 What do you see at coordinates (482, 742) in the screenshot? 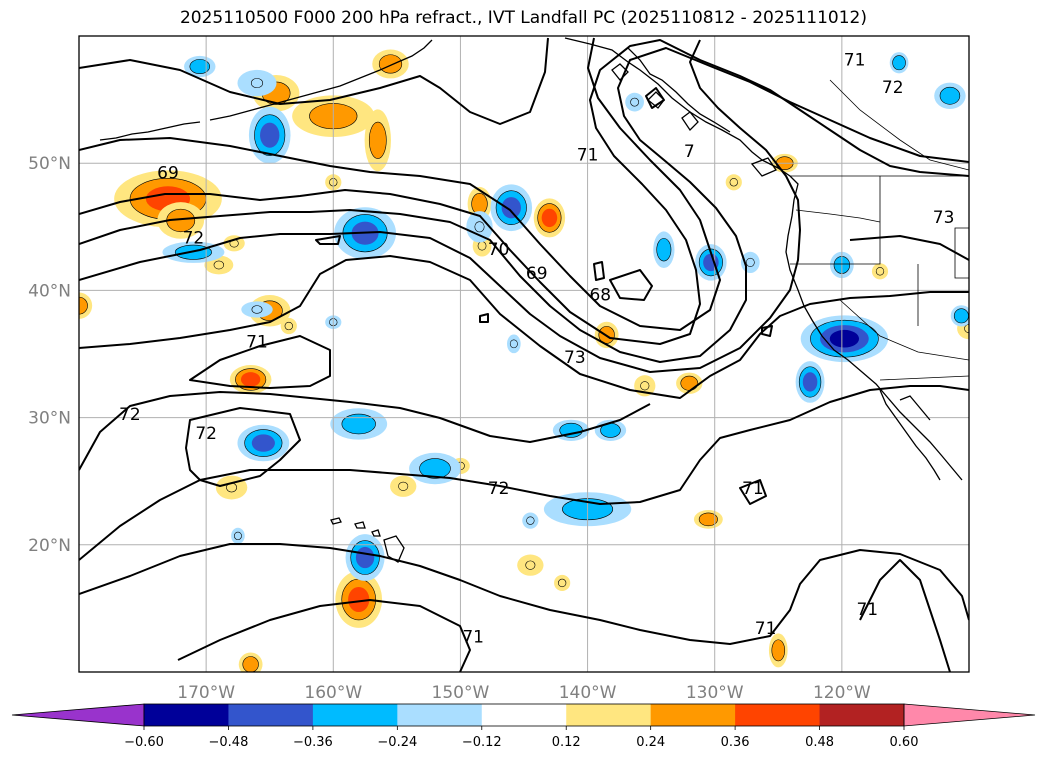
I see `colorbar-tick-label: −0.12` at bounding box center [482, 742].